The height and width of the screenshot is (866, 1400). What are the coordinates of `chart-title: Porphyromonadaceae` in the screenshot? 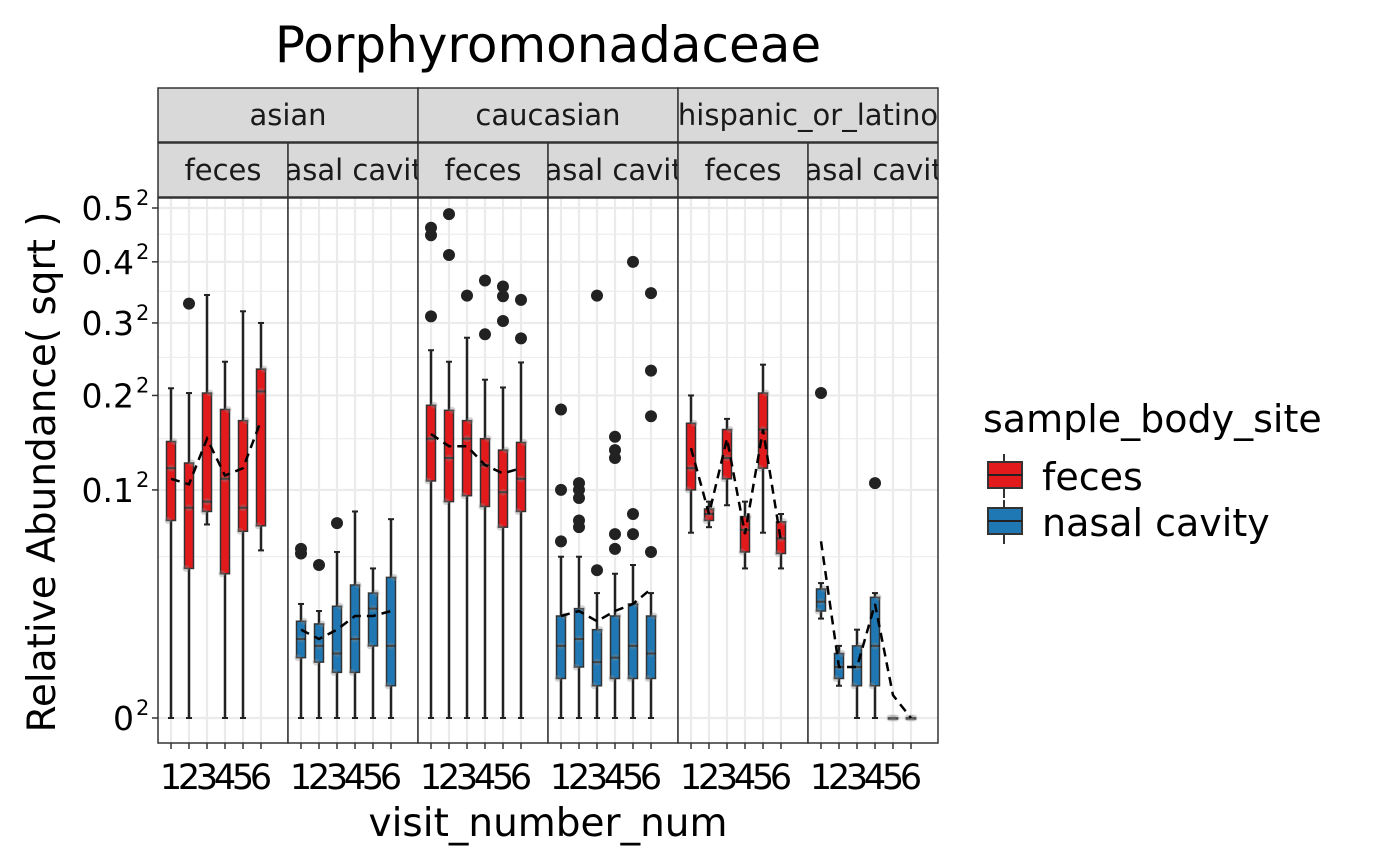 It's located at (548, 45).